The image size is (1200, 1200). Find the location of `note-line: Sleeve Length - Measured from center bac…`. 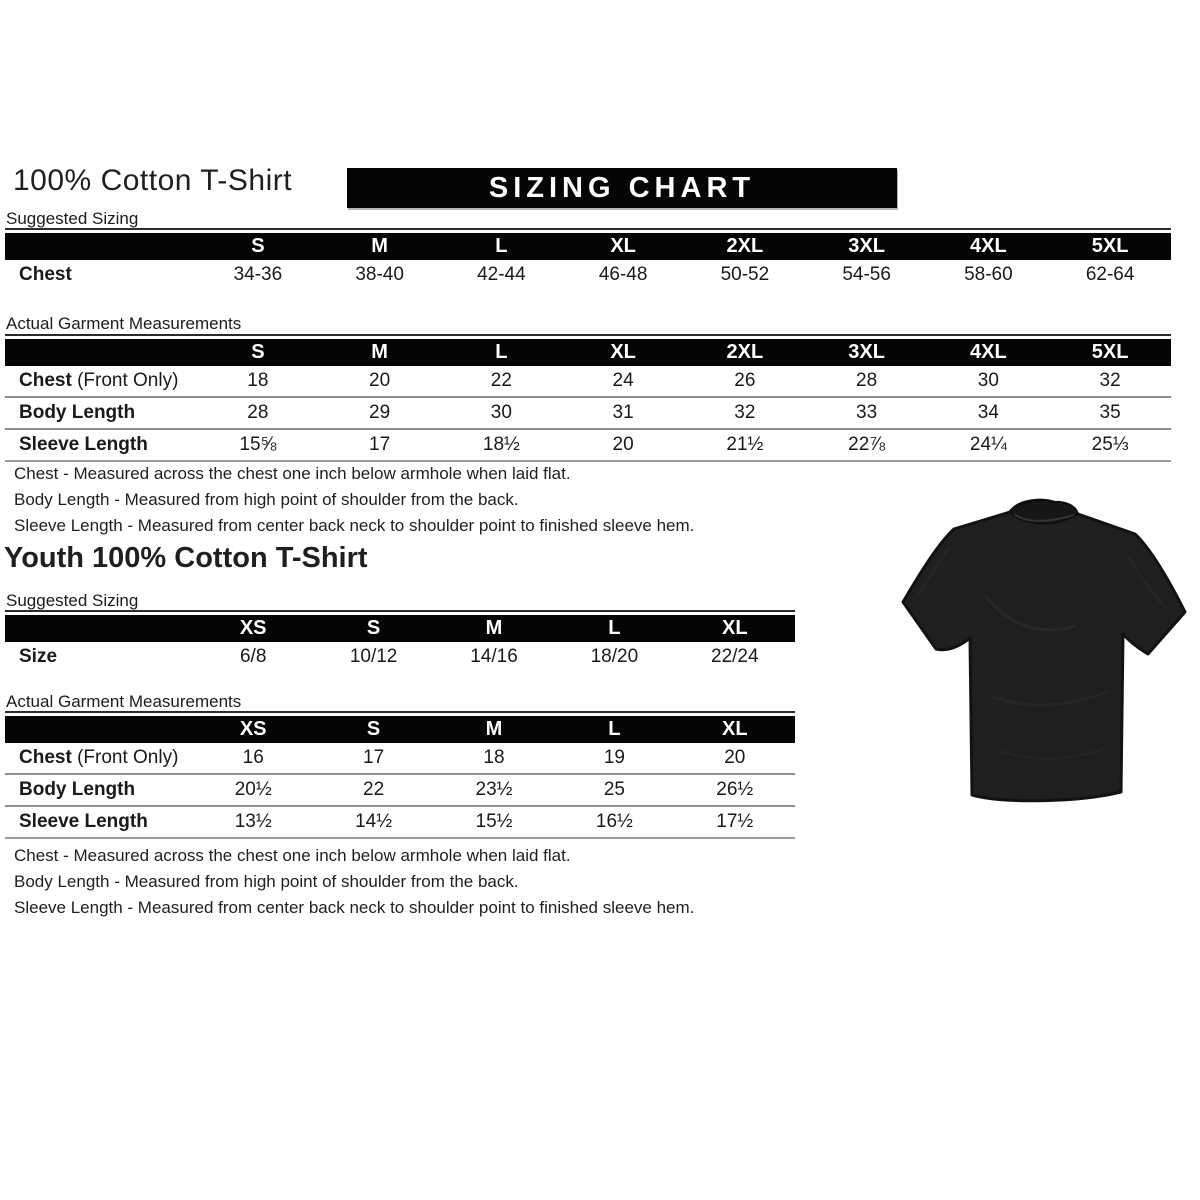

note-line: Sleeve Length - Measured from center bac… is located at coordinates (354, 907).